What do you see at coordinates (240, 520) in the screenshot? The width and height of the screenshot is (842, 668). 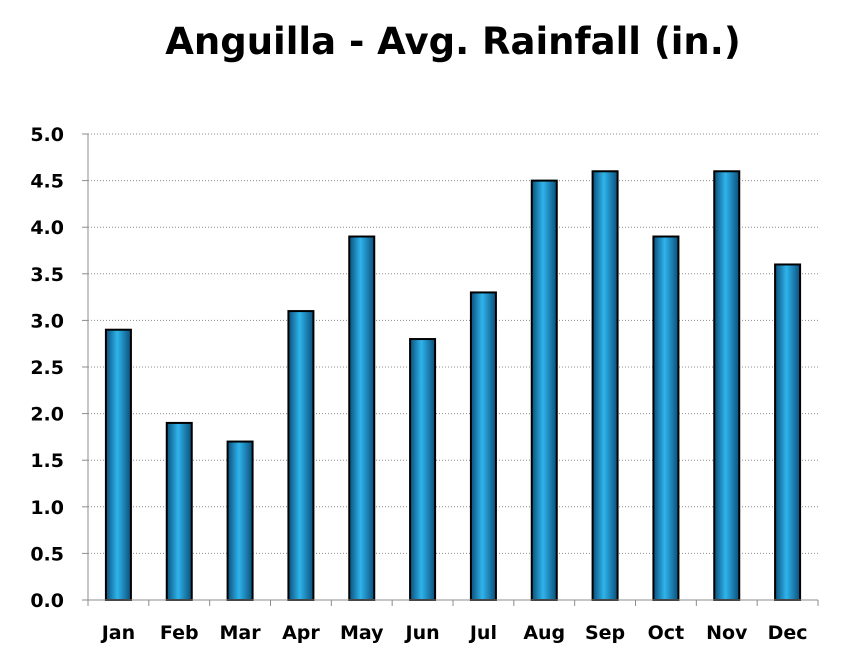 I see `bar-mar` at bounding box center [240, 520].